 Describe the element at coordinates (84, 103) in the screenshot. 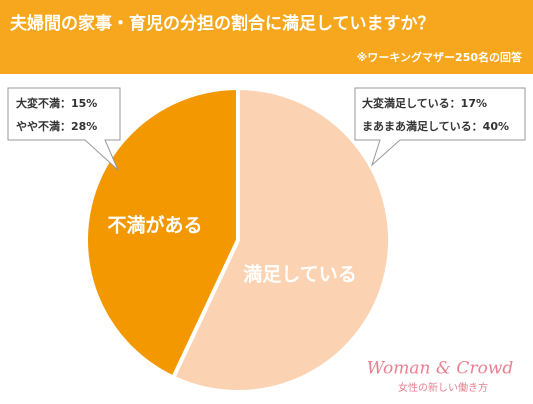

I see `callout-value: 15%` at that location.